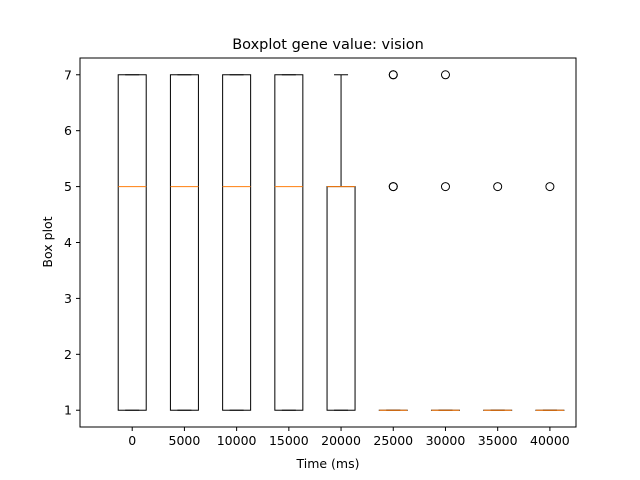 This screenshot has height=480, width=640. I want to click on chart-title: Boxplot gene value: vision, so click(328, 45).